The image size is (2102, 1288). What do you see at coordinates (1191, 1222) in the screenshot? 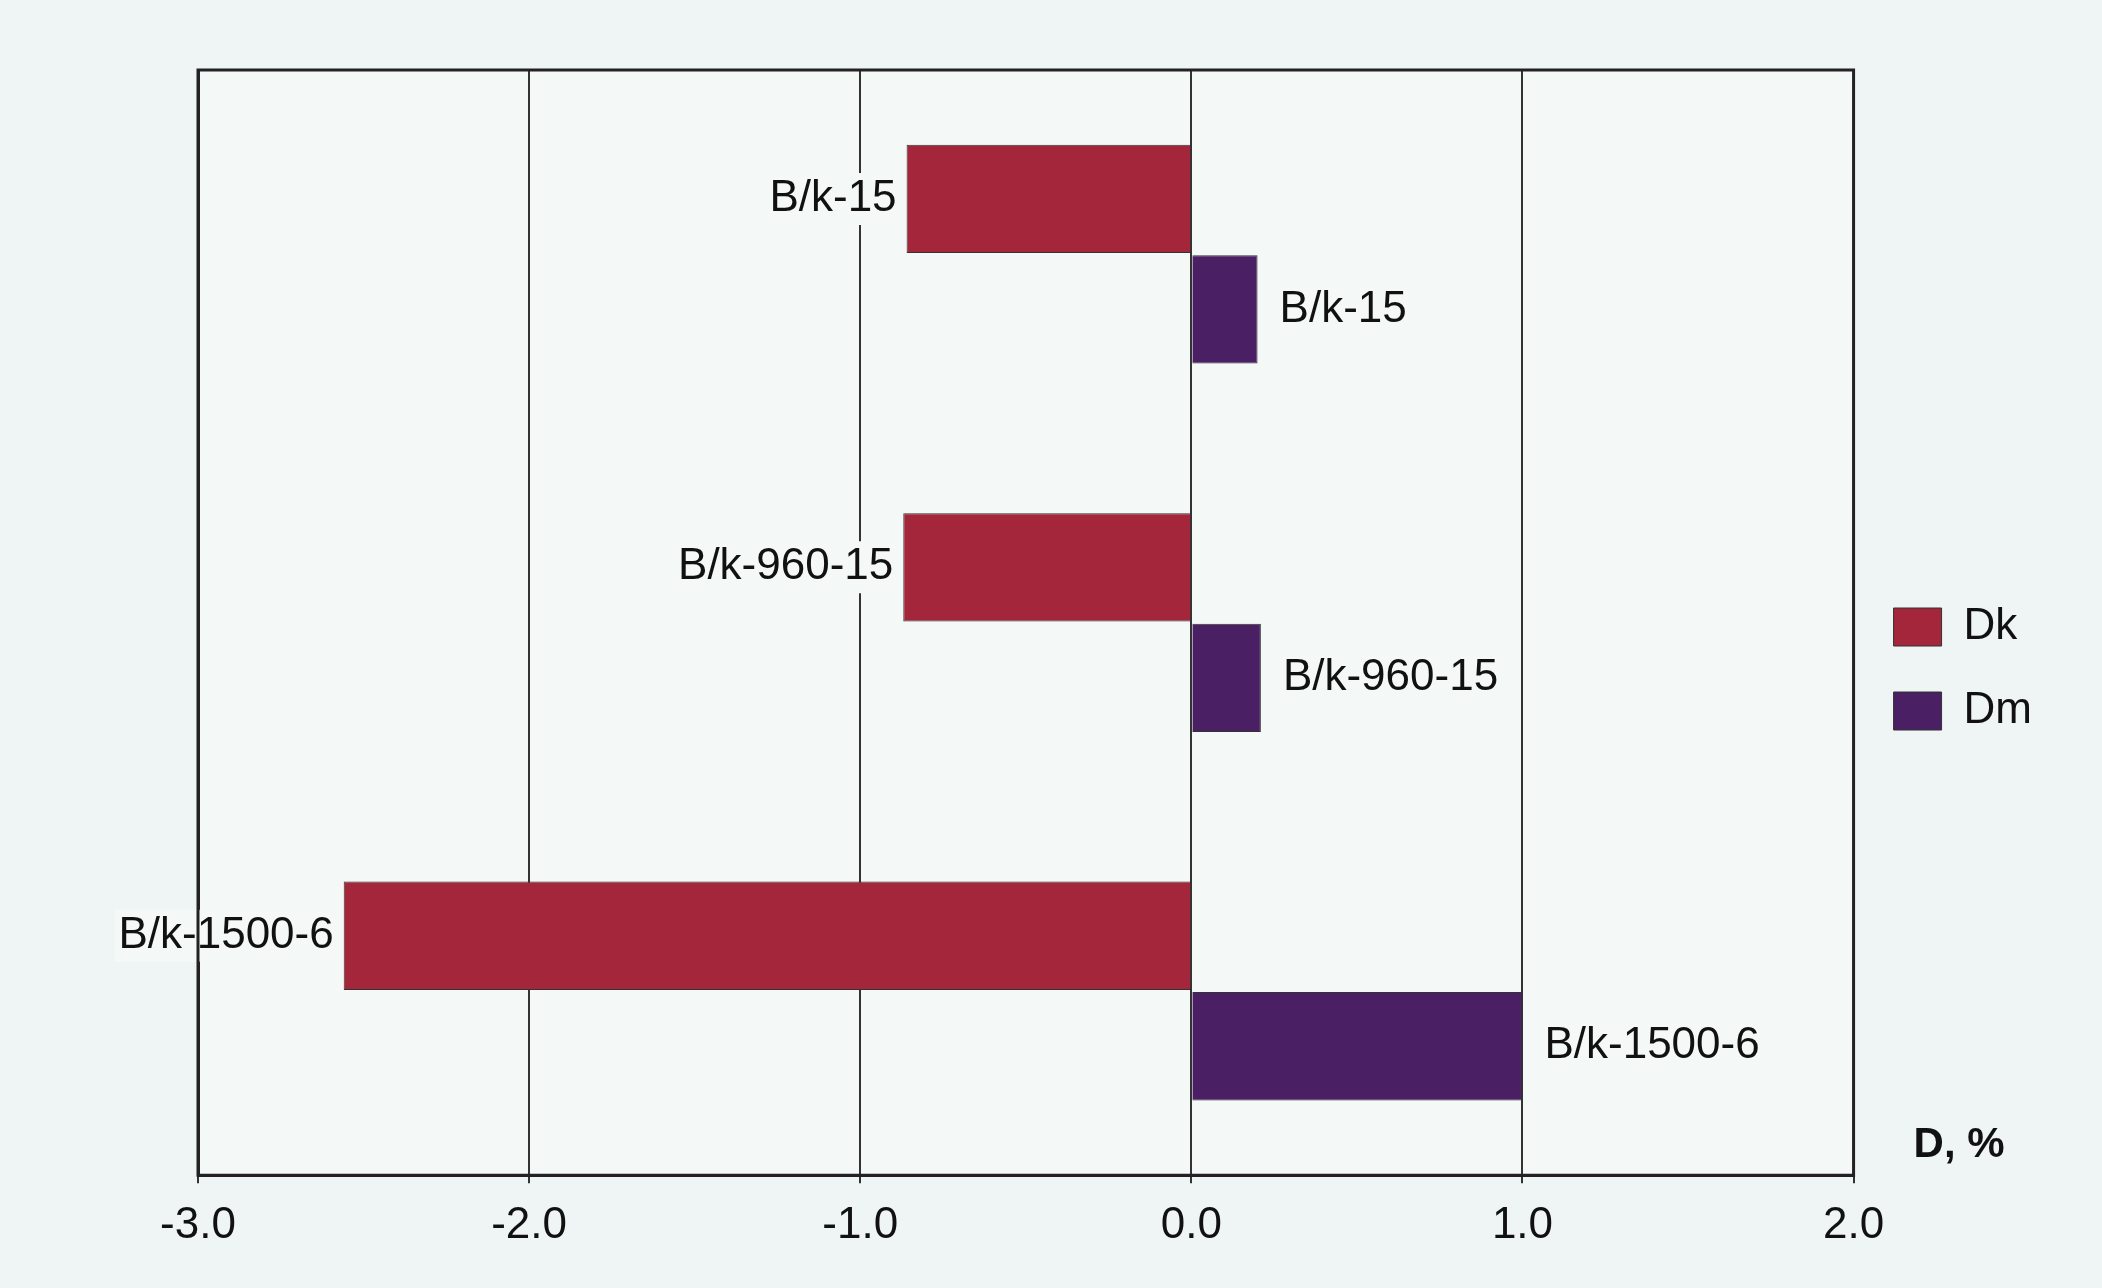
I see `x-tick-label: 0.0` at bounding box center [1191, 1222].